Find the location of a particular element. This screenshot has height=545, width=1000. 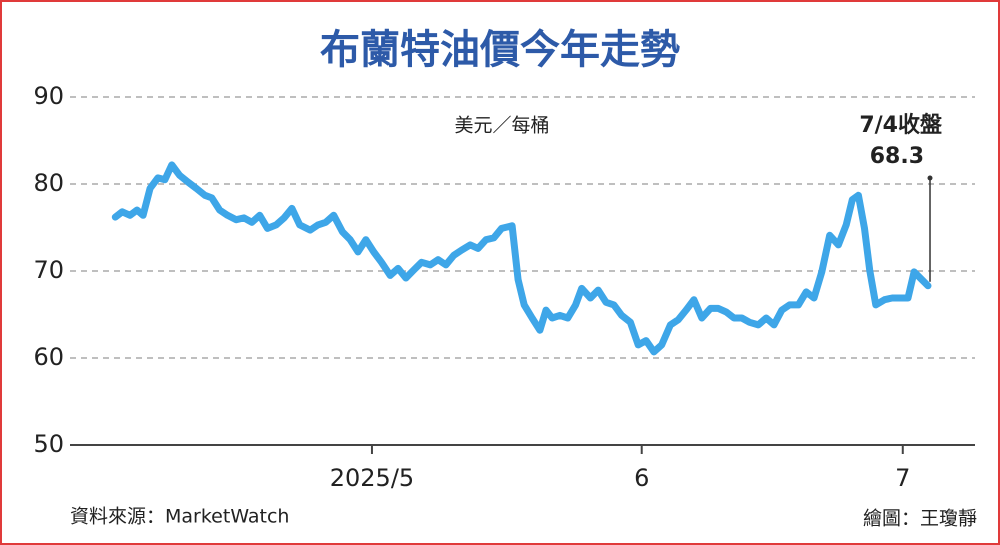

annotation-label: 7/4收盤 is located at coordinates (901, 125).